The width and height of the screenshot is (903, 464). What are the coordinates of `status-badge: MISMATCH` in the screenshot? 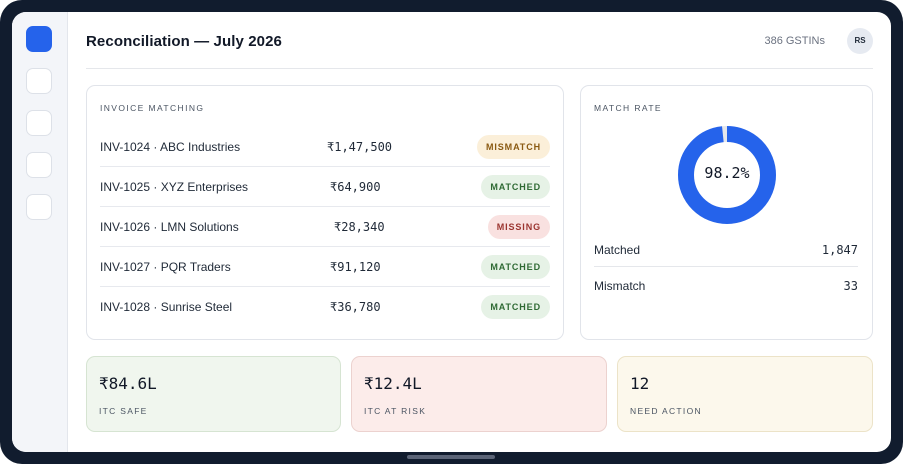 It's located at (513, 147).